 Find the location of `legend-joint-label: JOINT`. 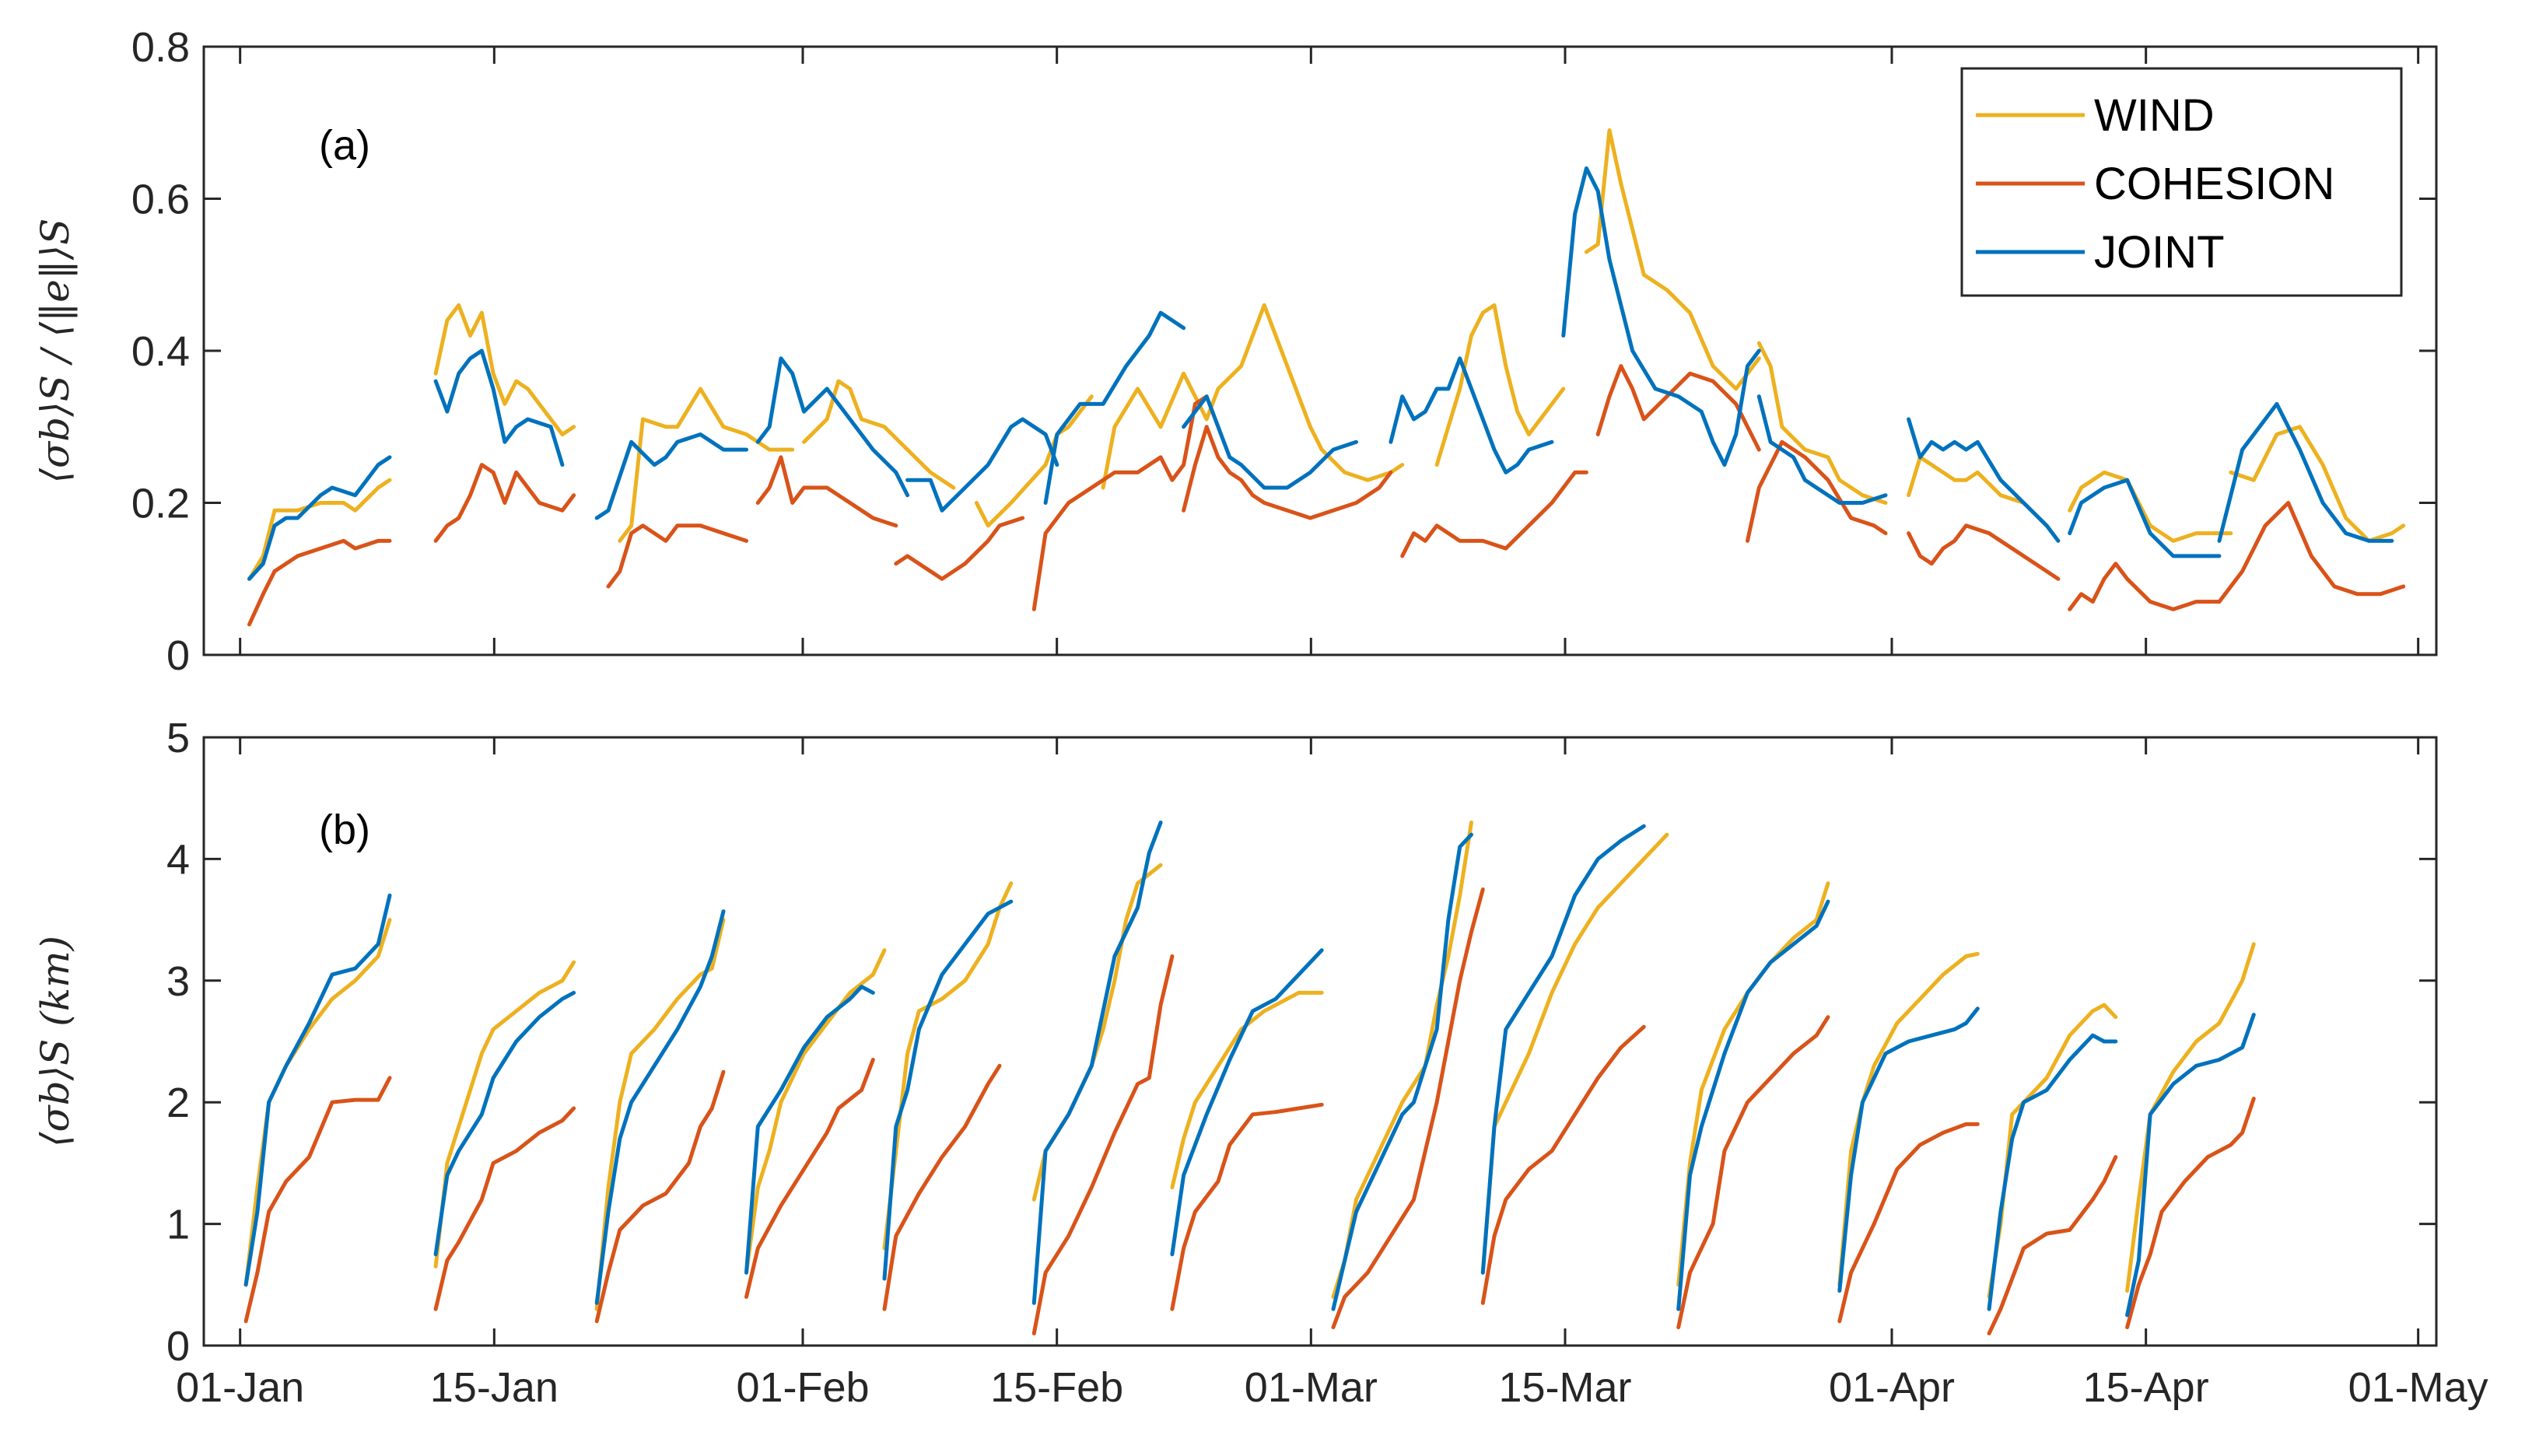

legend-joint-label: JOINT is located at coordinates (2159, 253).